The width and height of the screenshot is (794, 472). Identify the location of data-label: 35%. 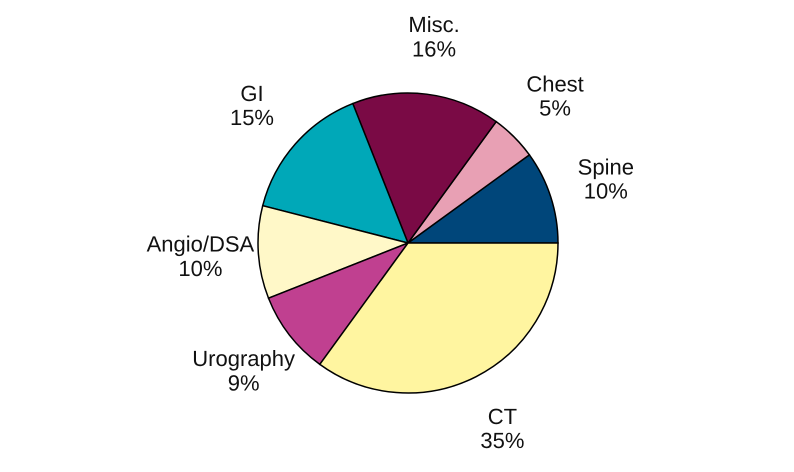
(502, 441).